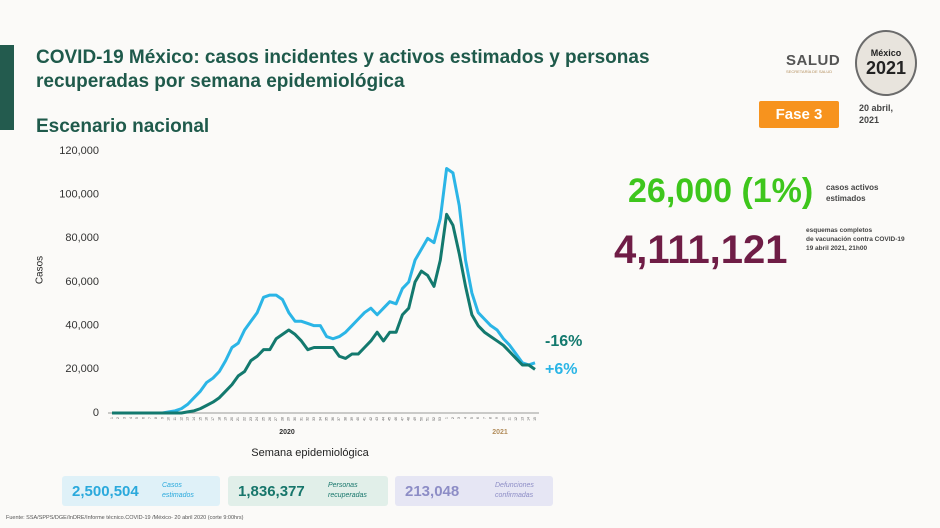 The image size is (940, 528). I want to click on summary-label-line: confirmadas, so click(514, 495).